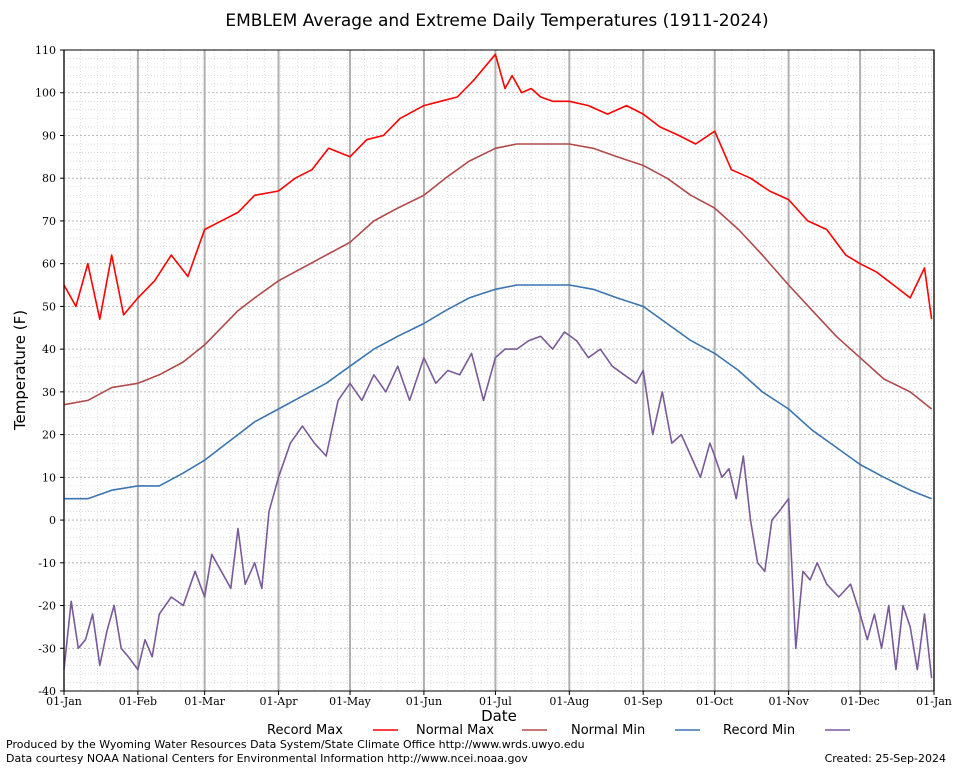  Describe the element at coordinates (49, 477) in the screenshot. I see `y-tick-label: 10` at that location.